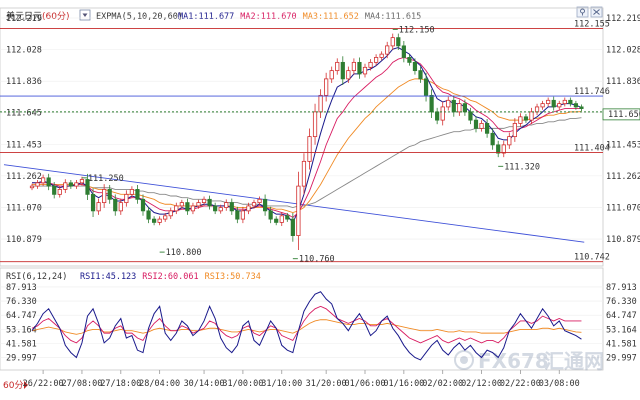 Image resolution: width=640 pixels, height=400 pixels. What do you see at coordinates (520, 384) in the screenshot?
I see `time-label: 02/22:00` at bounding box center [520, 384].